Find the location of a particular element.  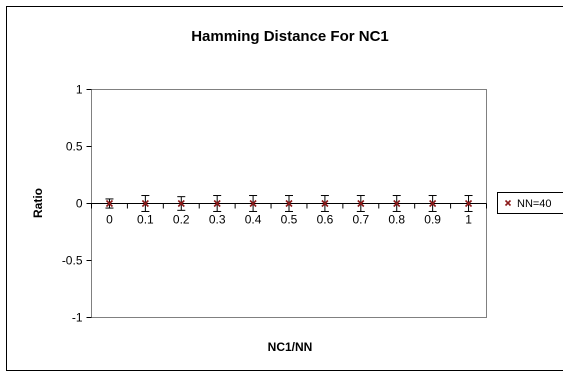

chart-title: Hamming Distance For NC1 is located at coordinates (290, 36).